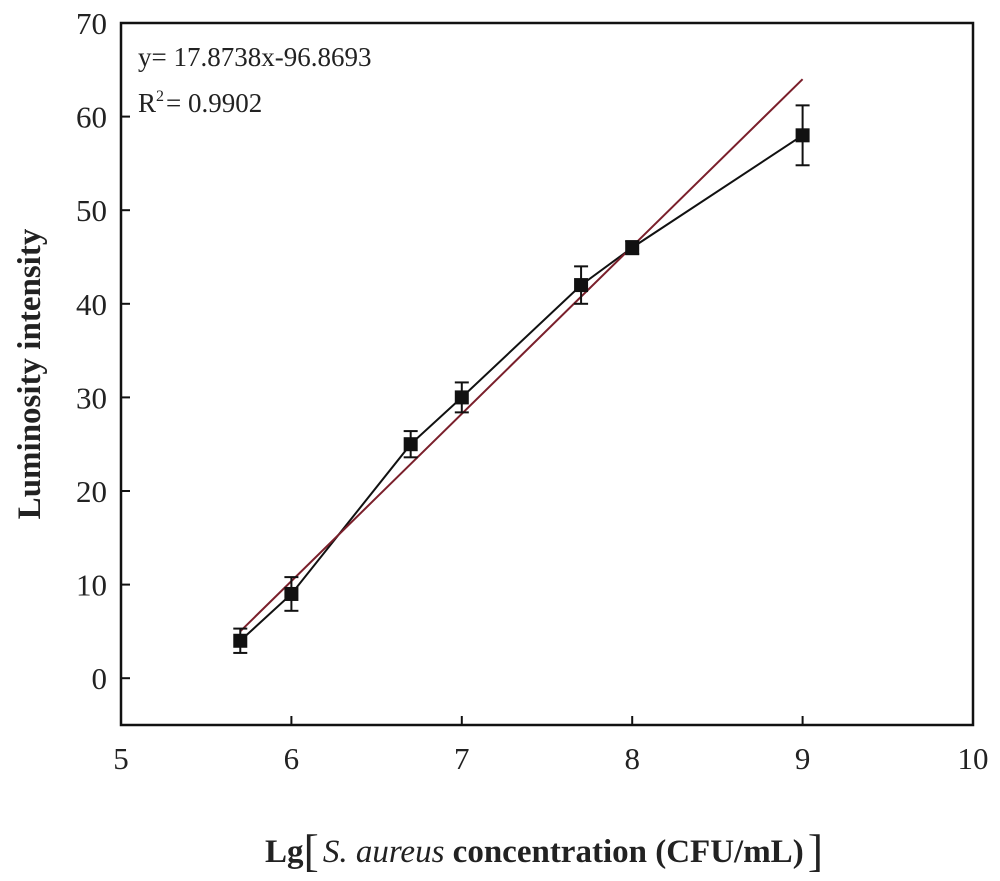  I want to click on x-tick-label: 7, so click(462, 758).